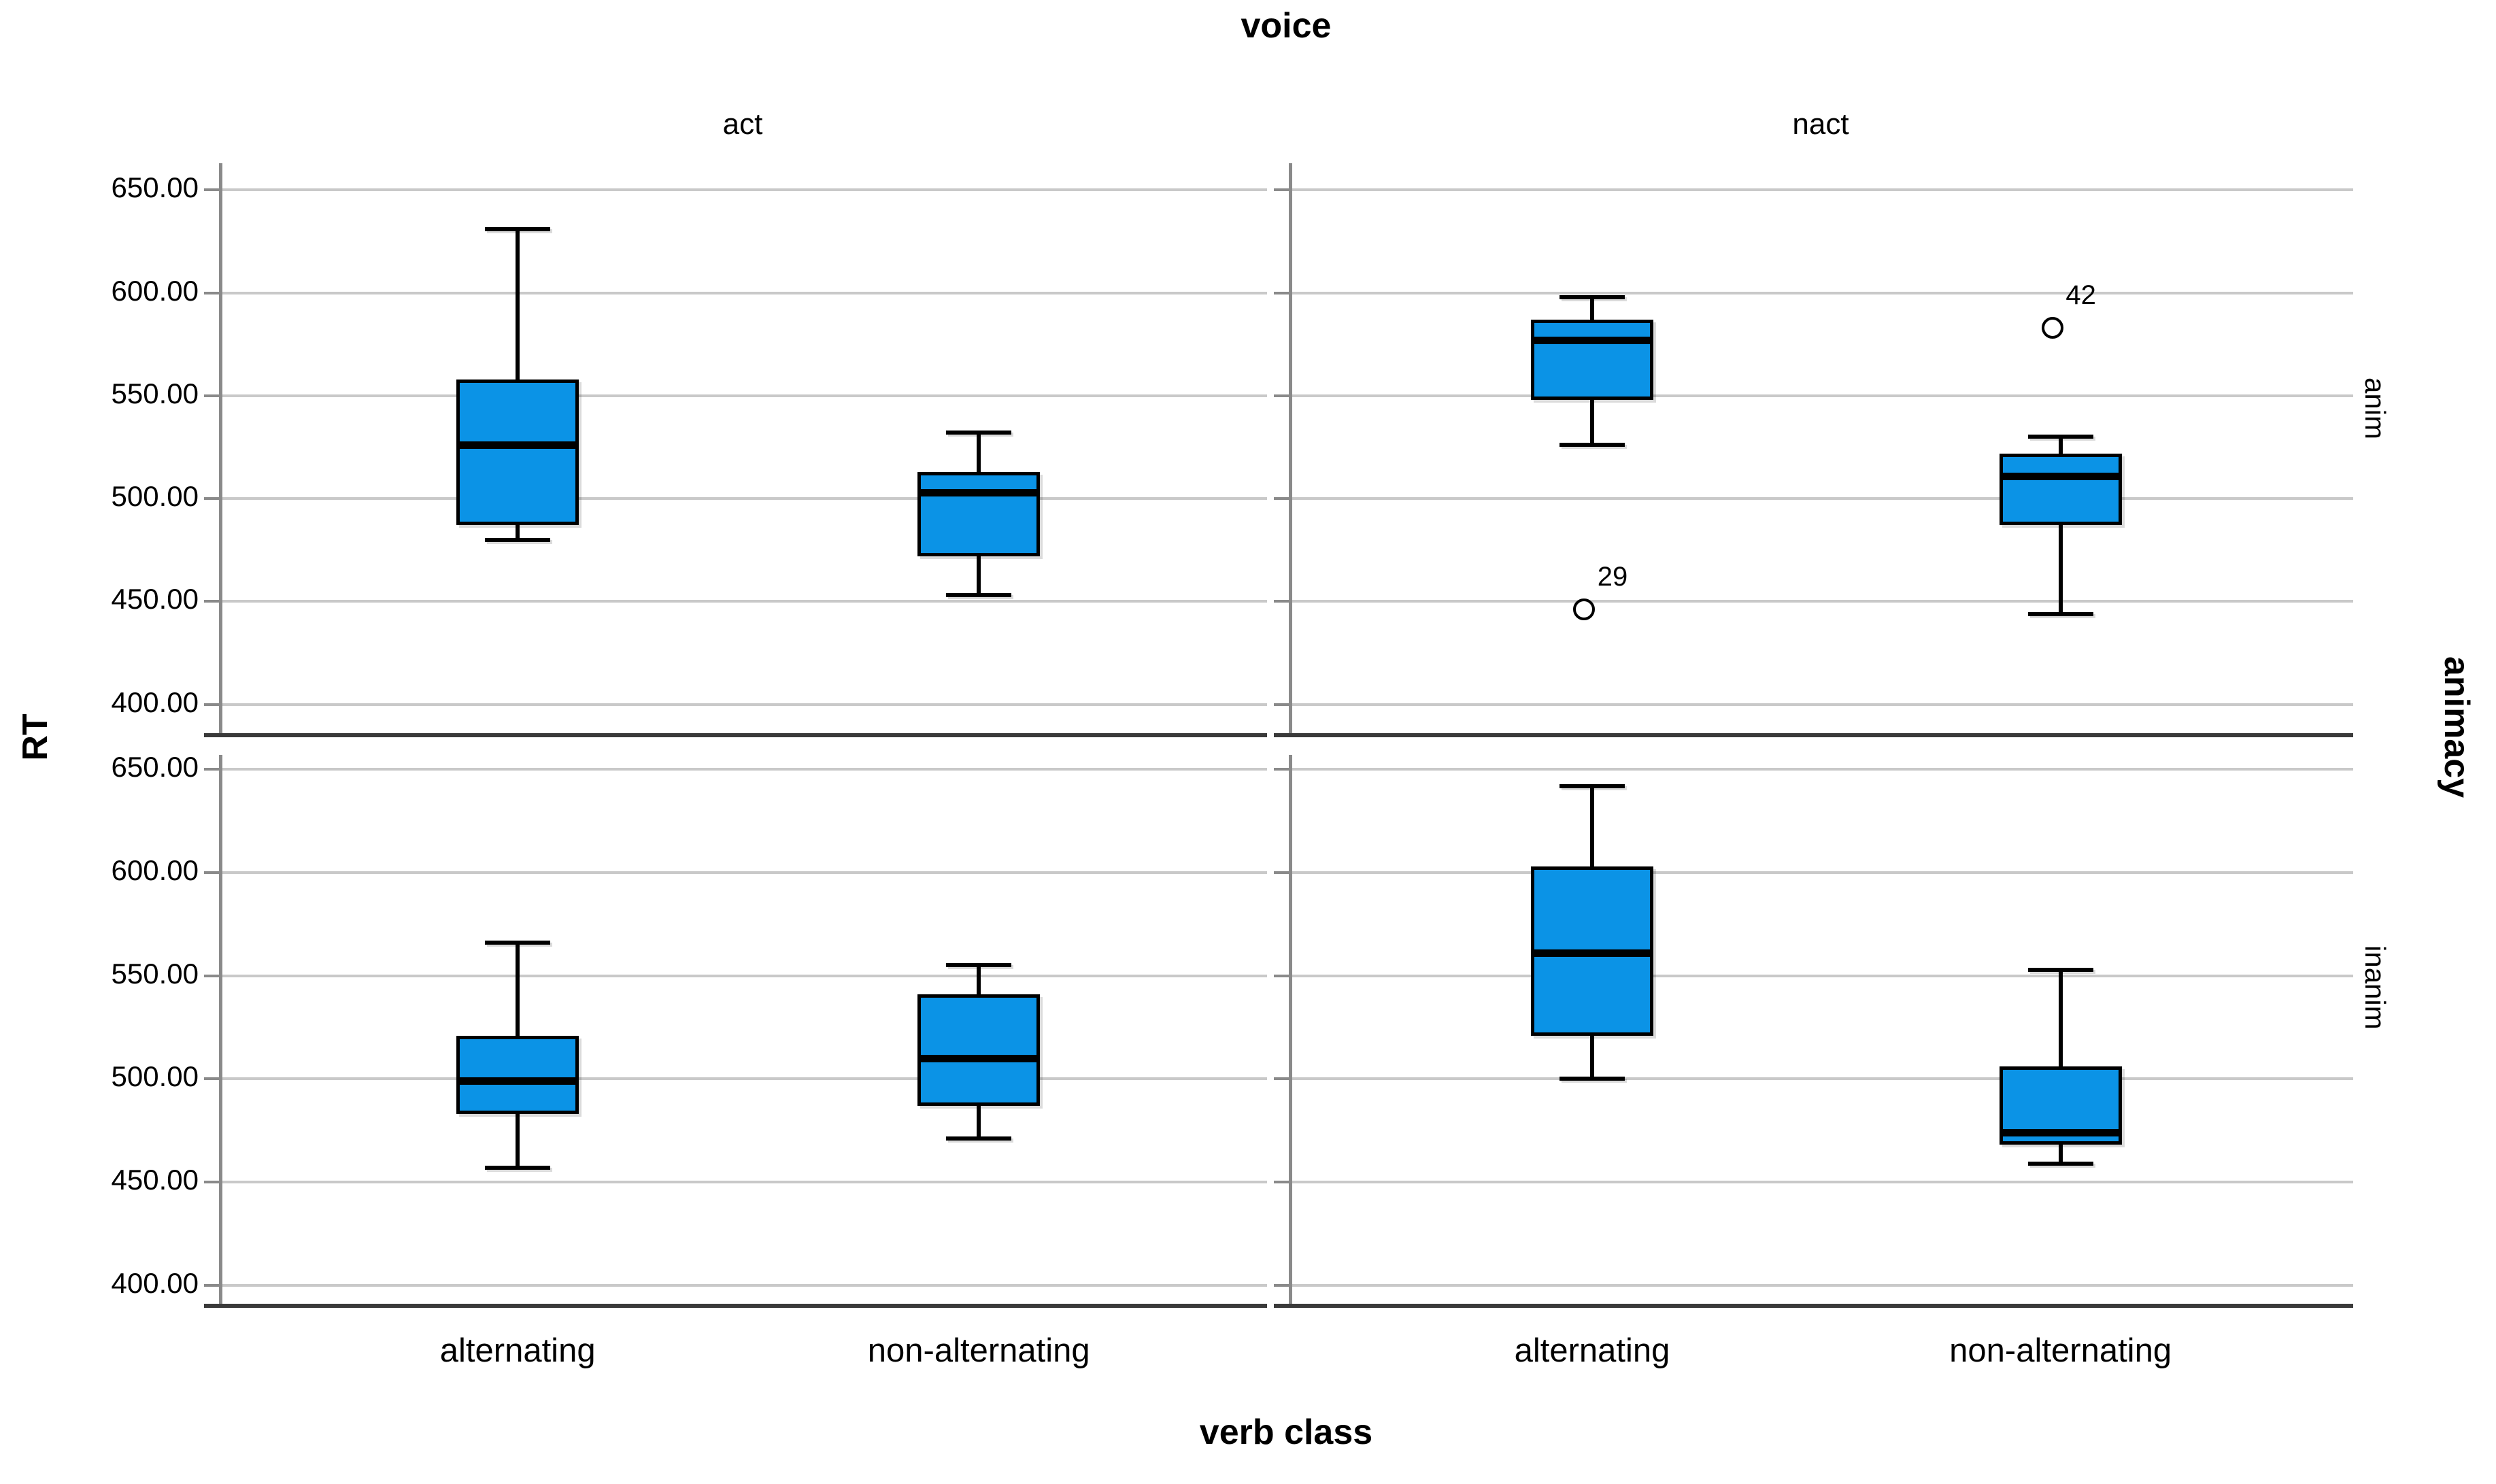  Describe the element at coordinates (1613, 577) in the screenshot. I see `outlier-label: 29` at that location.